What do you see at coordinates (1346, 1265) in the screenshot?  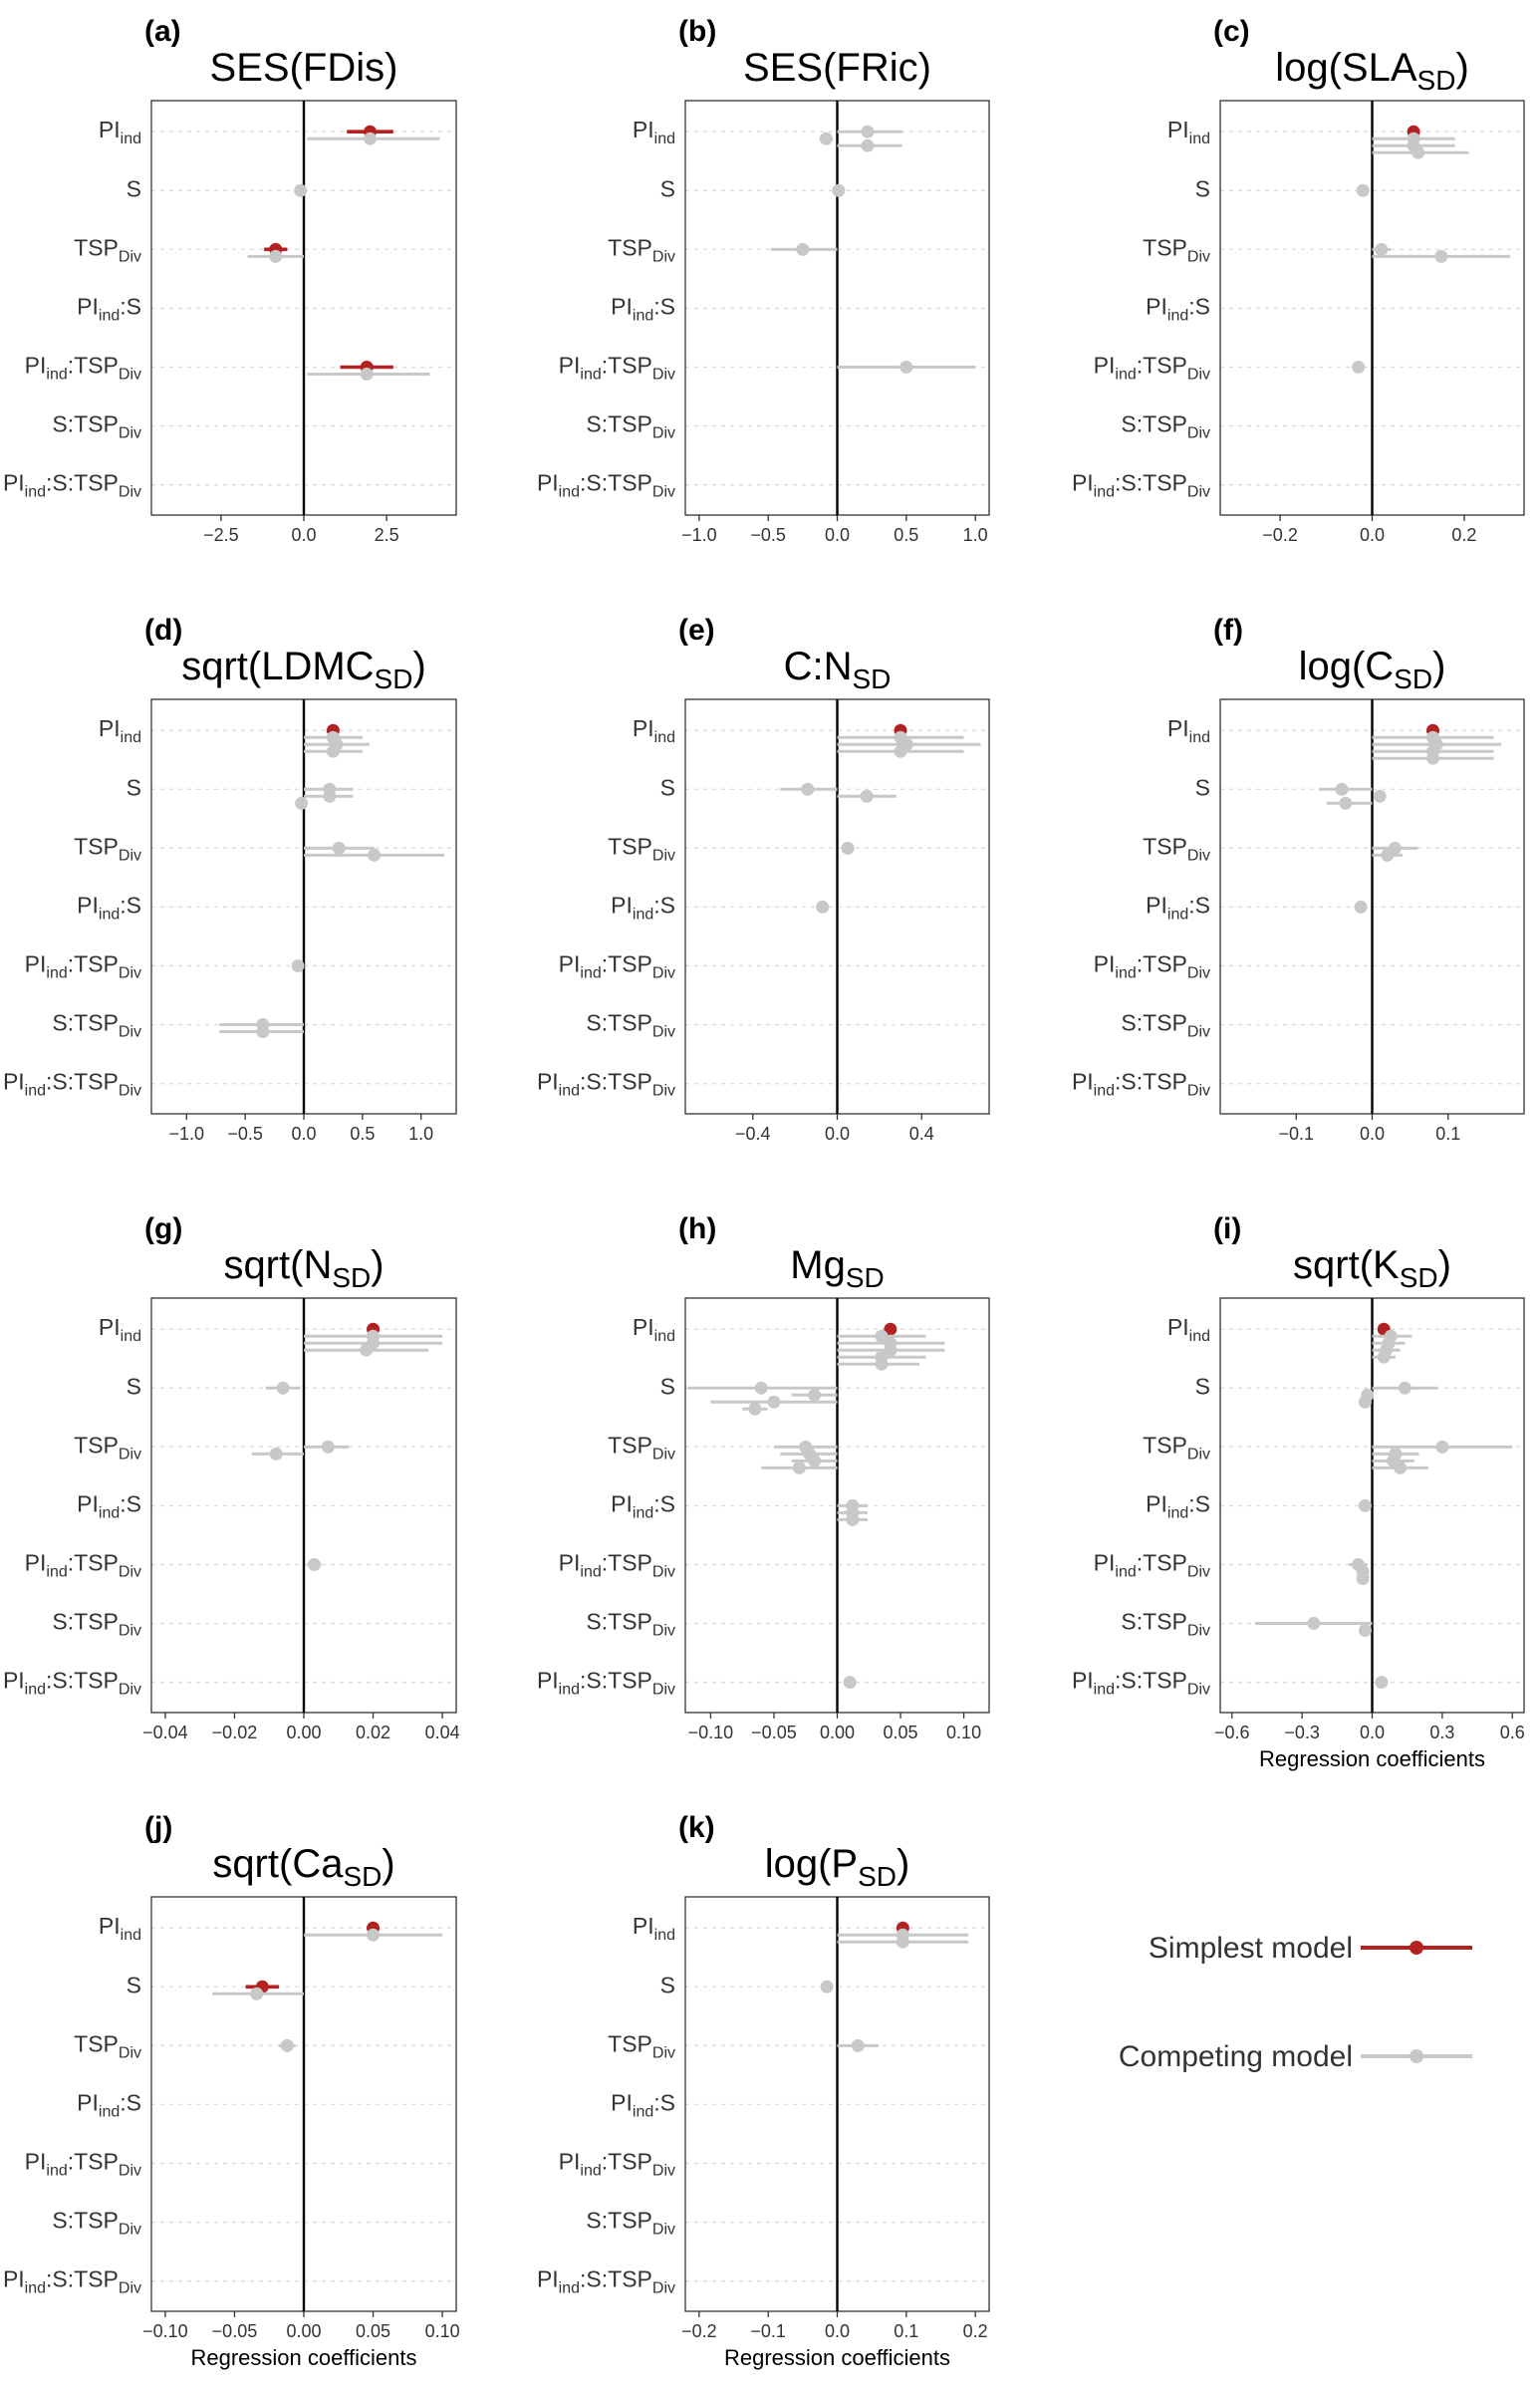 I see `panel-title-main: sqrt(K` at bounding box center [1346, 1265].